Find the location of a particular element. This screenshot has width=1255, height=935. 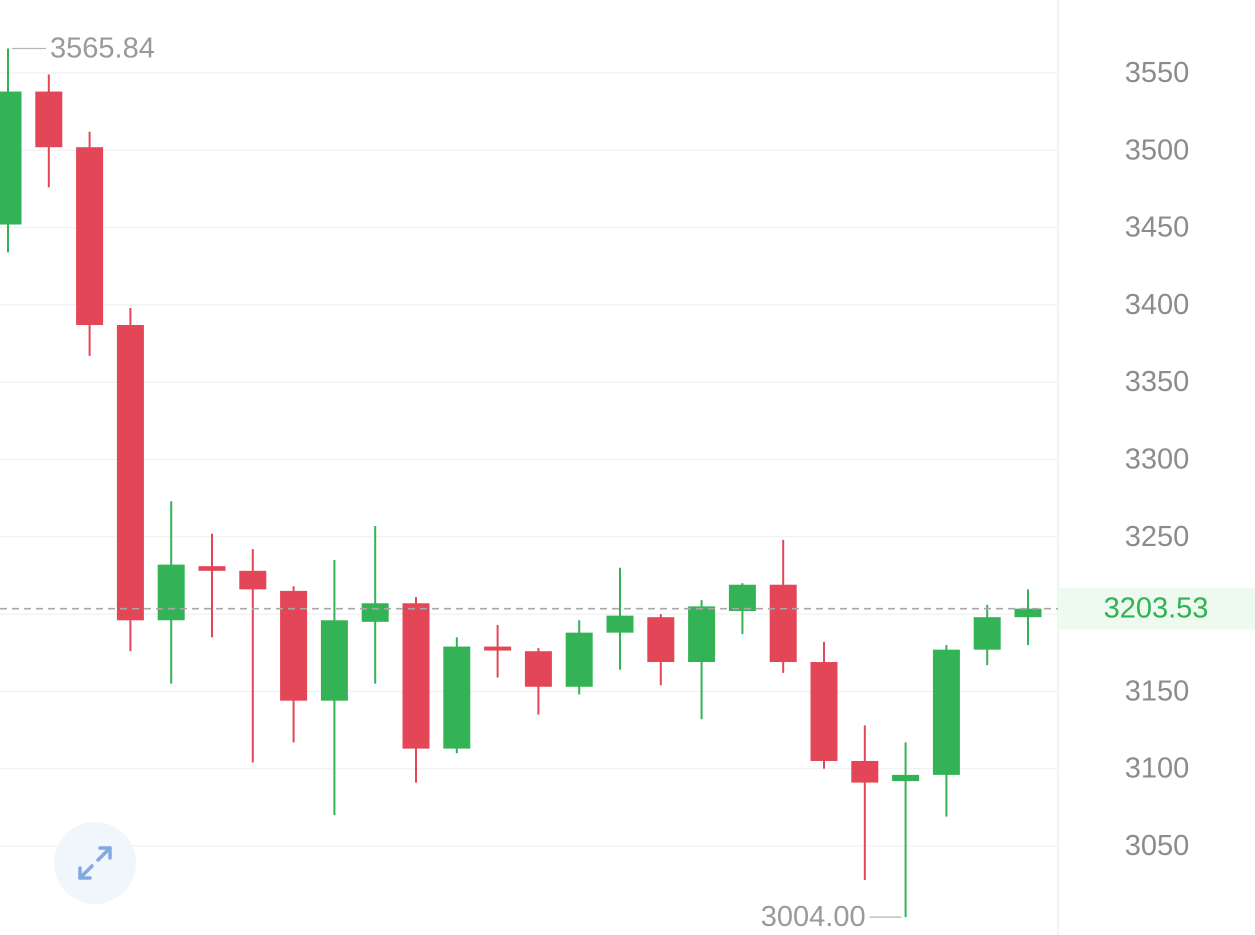

y-tick-label: 3150 is located at coordinates (1157, 691).